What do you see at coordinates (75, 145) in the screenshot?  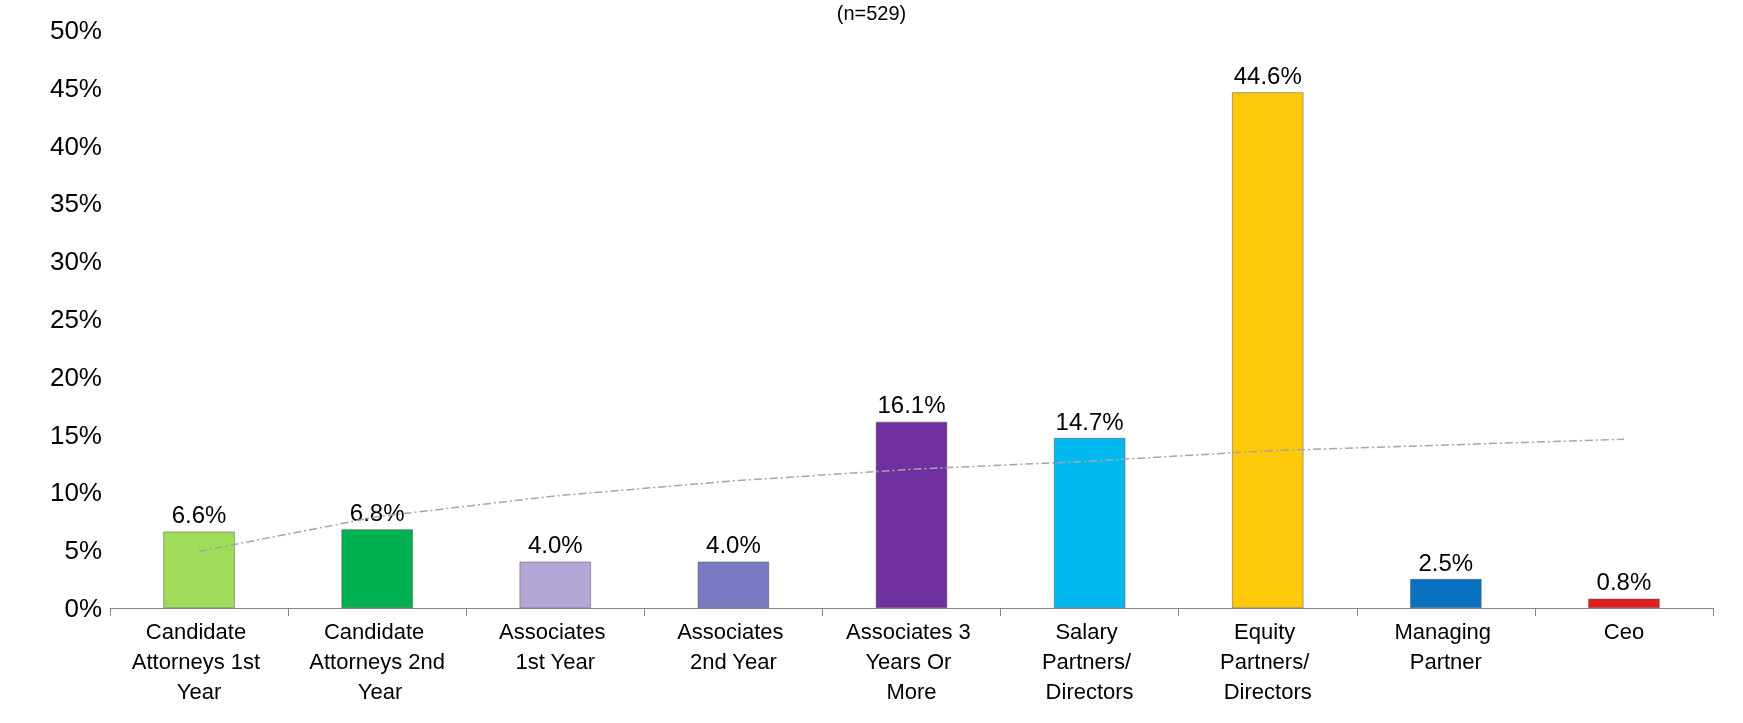 I see `y-tick-label: 40%` at bounding box center [75, 145].